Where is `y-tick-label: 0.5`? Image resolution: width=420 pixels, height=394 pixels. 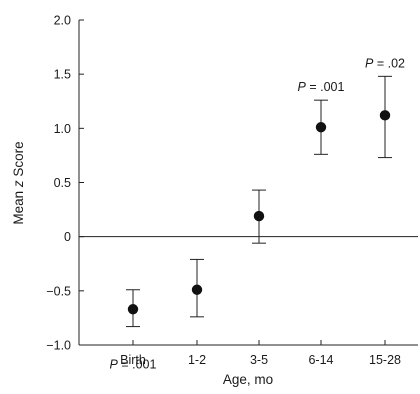
y-tick-label: 0.5 is located at coordinates (62, 183).